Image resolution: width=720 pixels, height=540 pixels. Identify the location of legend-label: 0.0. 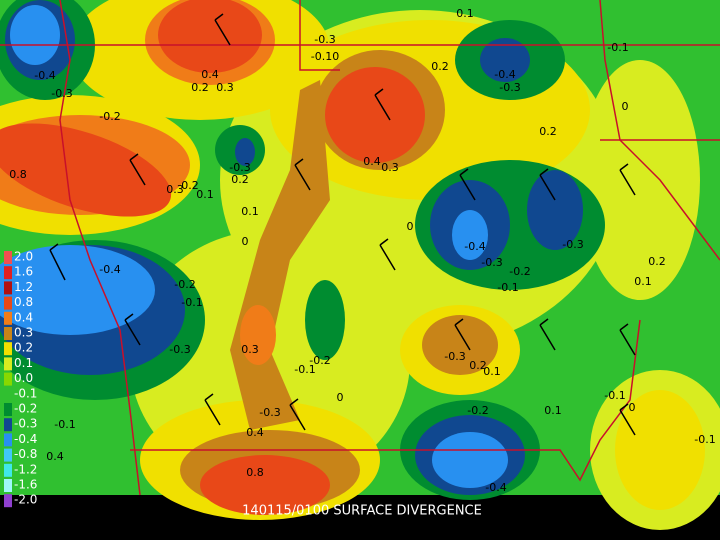
(23, 378).